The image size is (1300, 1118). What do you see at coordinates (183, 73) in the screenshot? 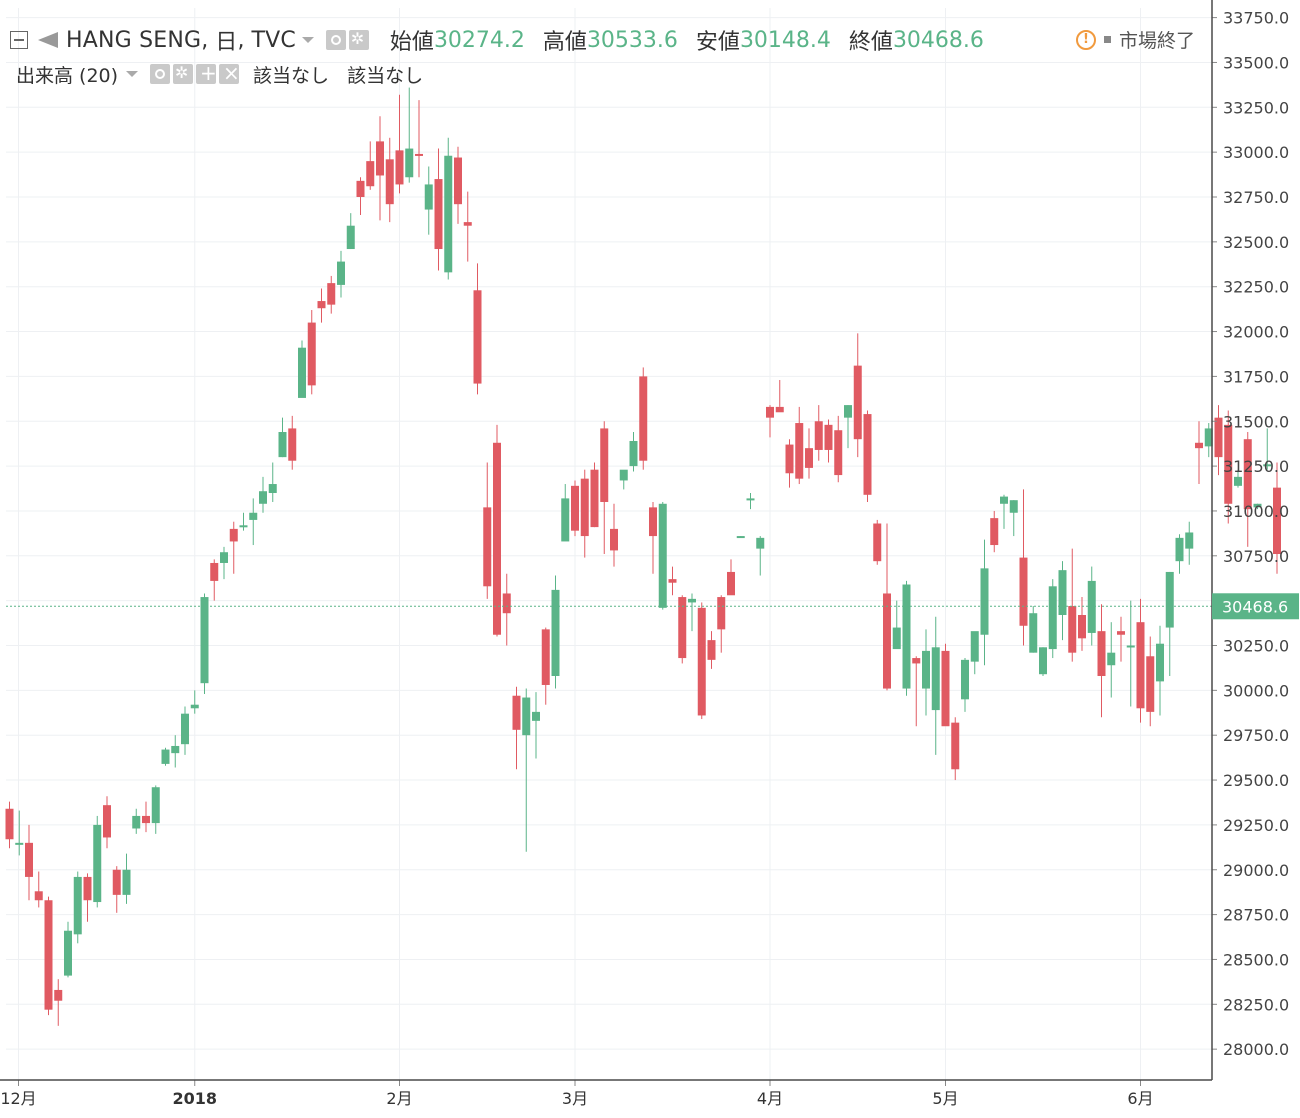
I see `gear-icon` at bounding box center [183, 73].